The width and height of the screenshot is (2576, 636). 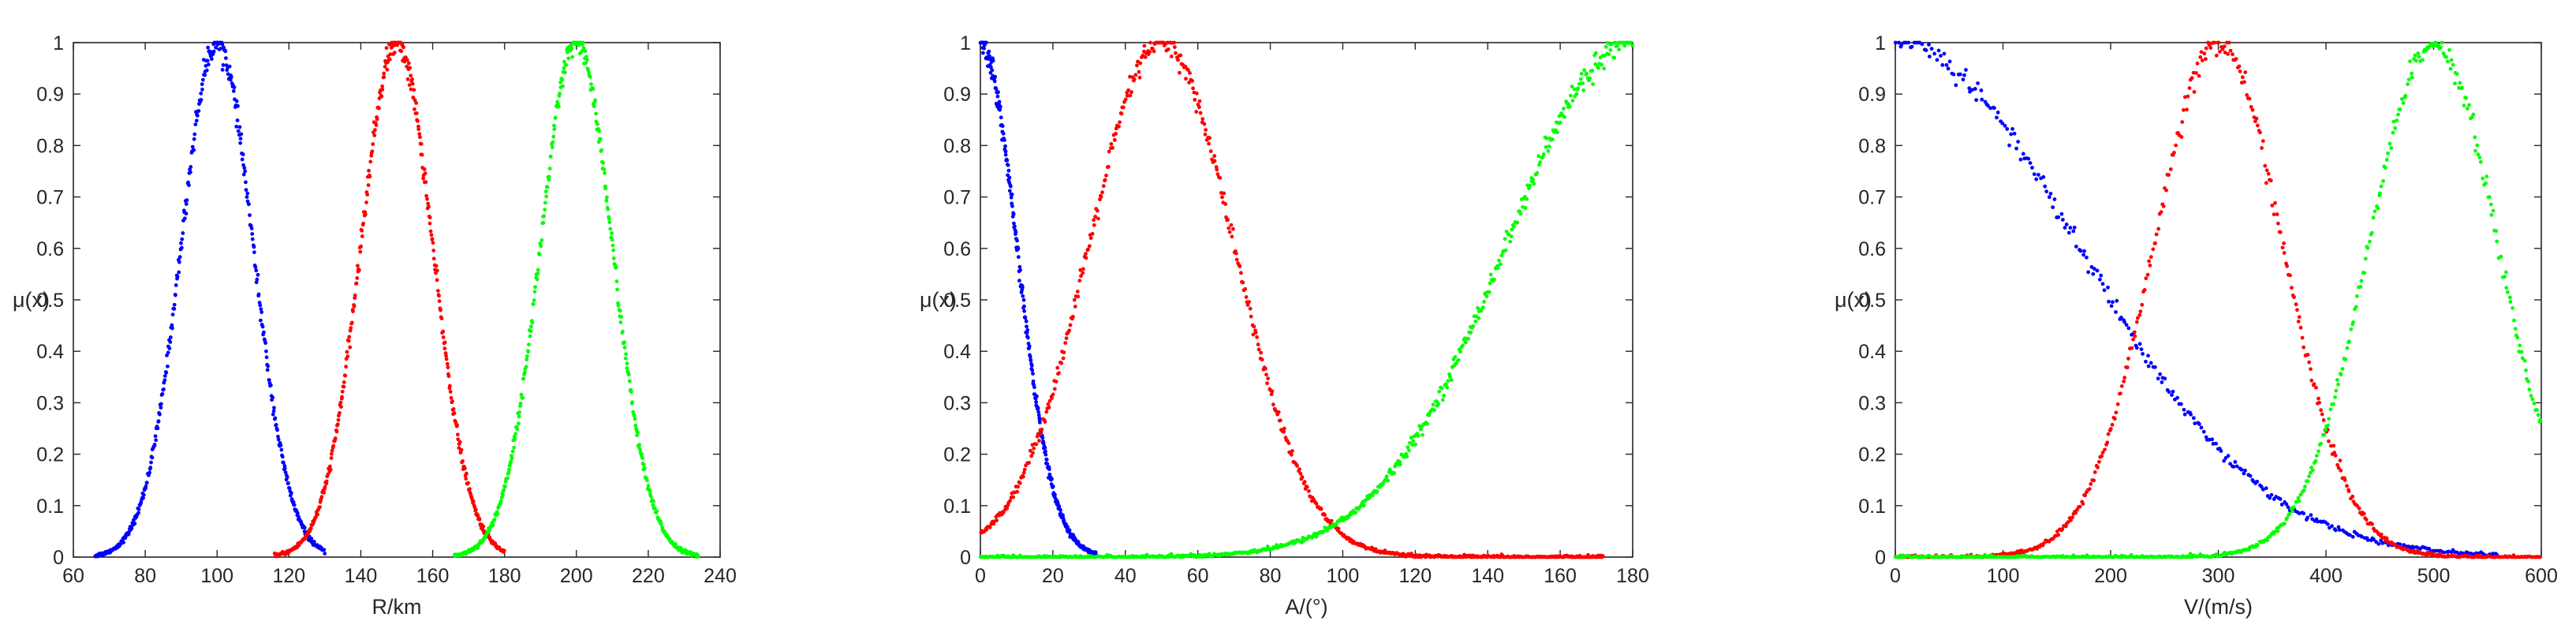 I want to click on y-axis-label: μ(x), so click(x=938, y=300).